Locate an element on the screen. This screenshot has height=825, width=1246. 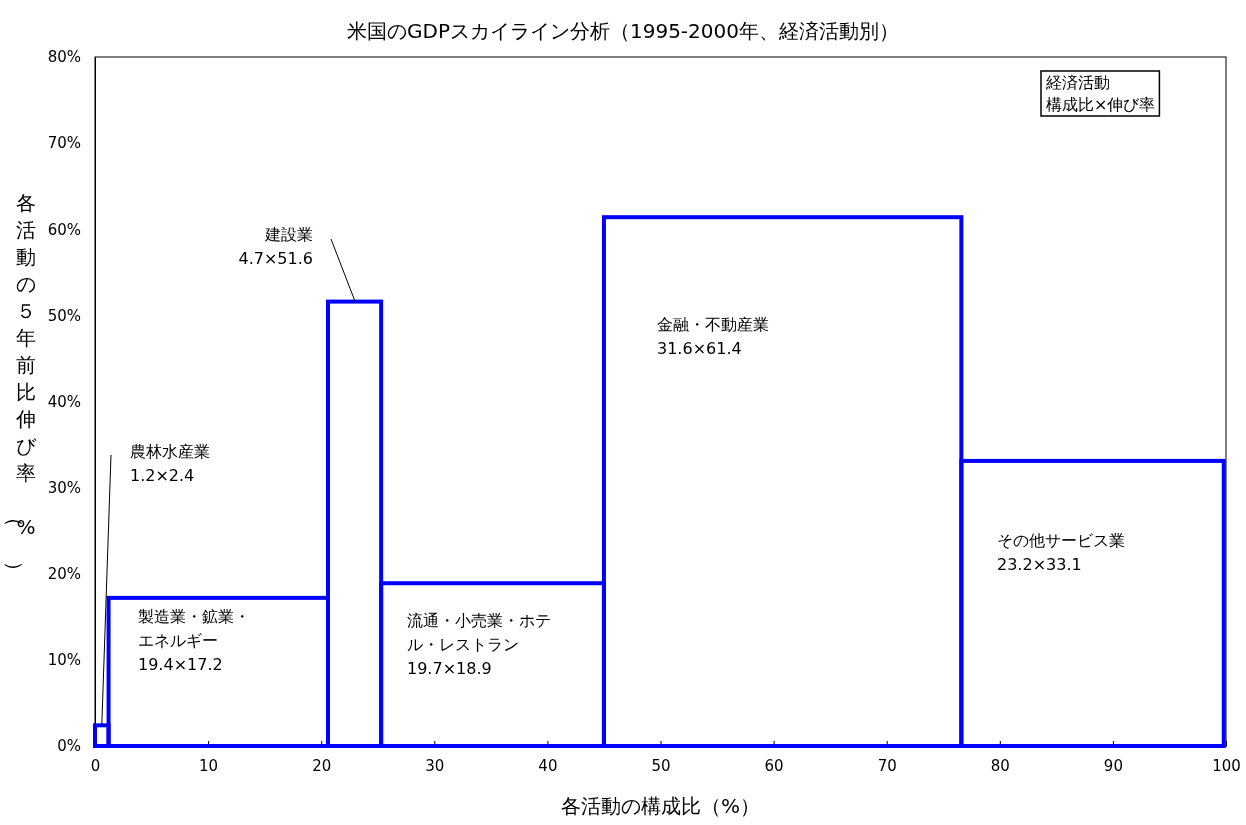
x-tick-label: 10 is located at coordinates (209, 765).